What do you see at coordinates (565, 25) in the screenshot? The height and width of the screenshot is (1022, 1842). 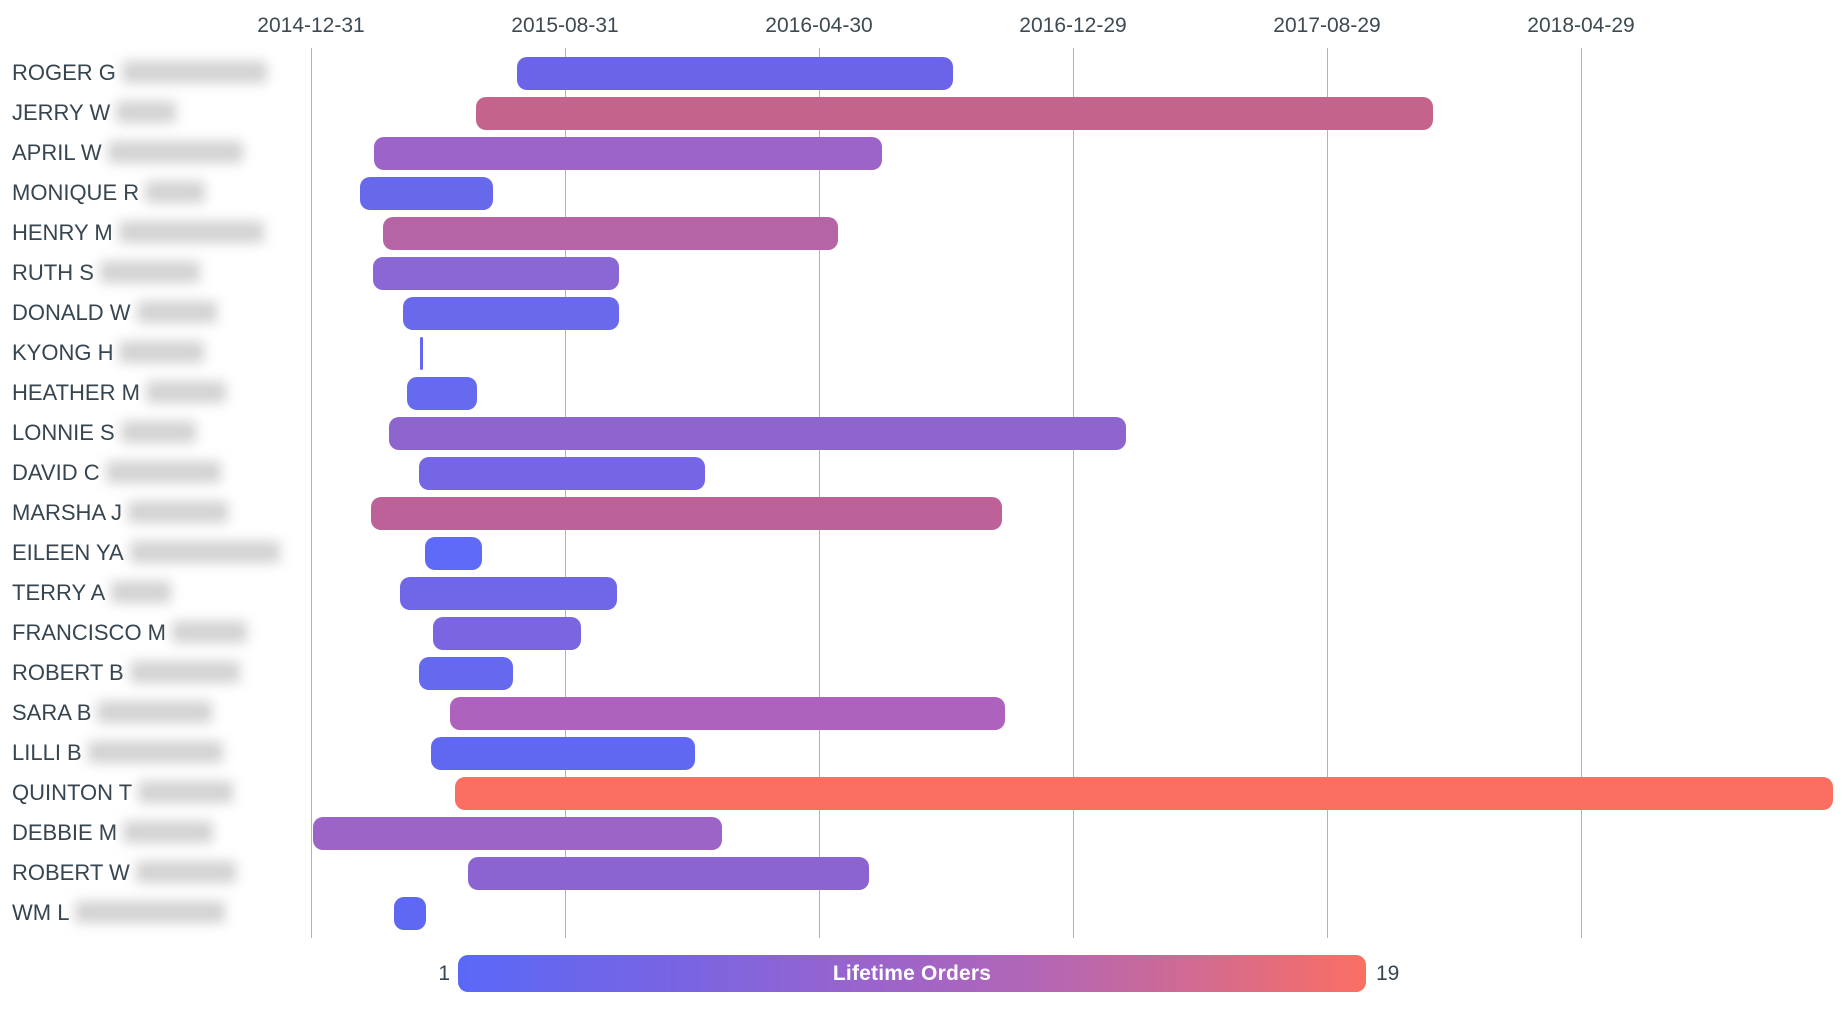 I see `x-axis-tick-label: 2015-08-31` at bounding box center [565, 25].